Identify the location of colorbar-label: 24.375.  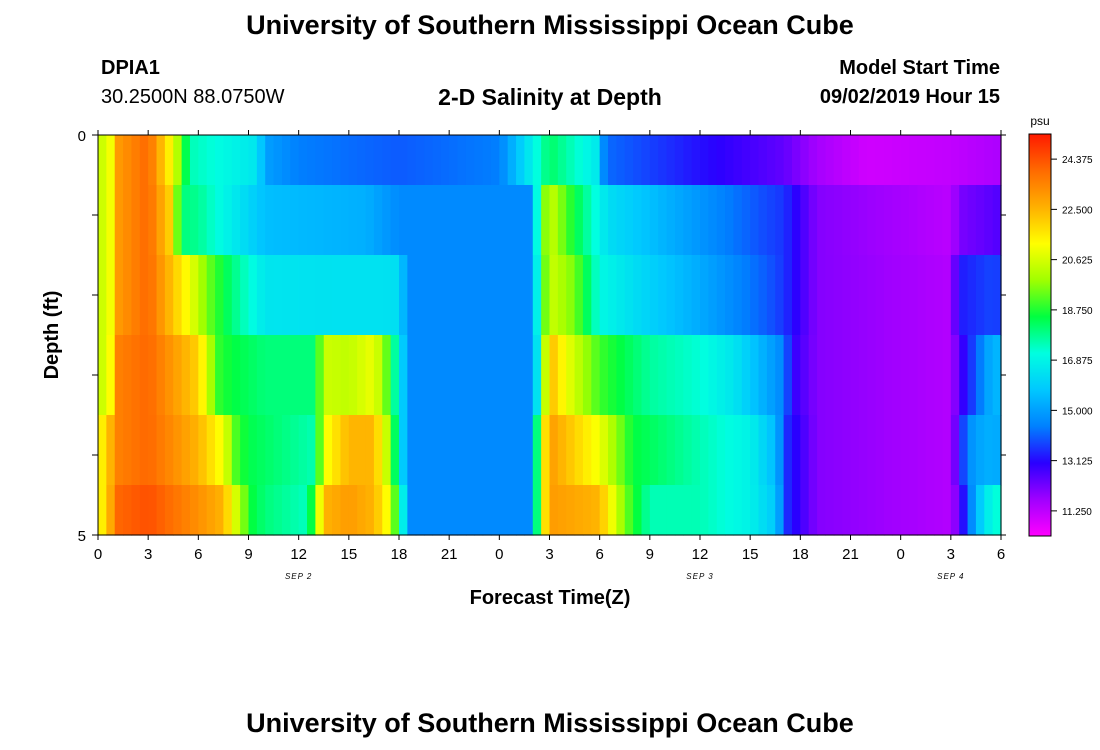
(1077, 160).